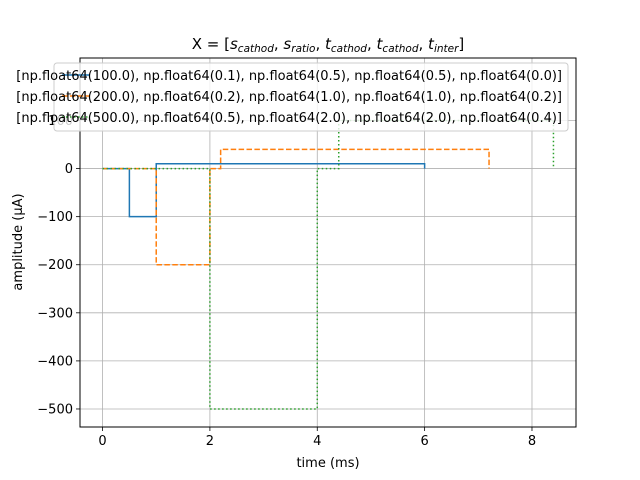 Image resolution: width=640 pixels, height=480 pixels. I want to click on x-axis-label: time (ms), so click(327, 463).